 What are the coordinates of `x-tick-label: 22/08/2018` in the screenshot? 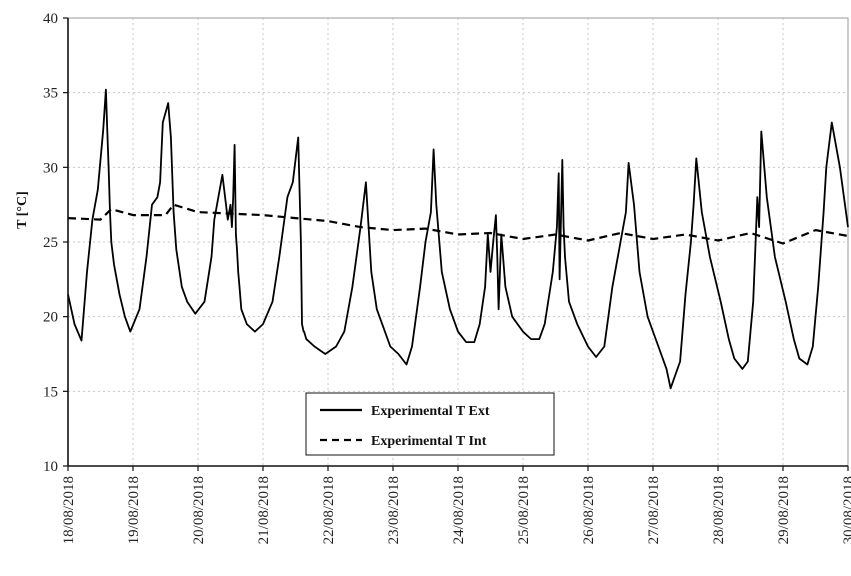 It's located at (329, 510).